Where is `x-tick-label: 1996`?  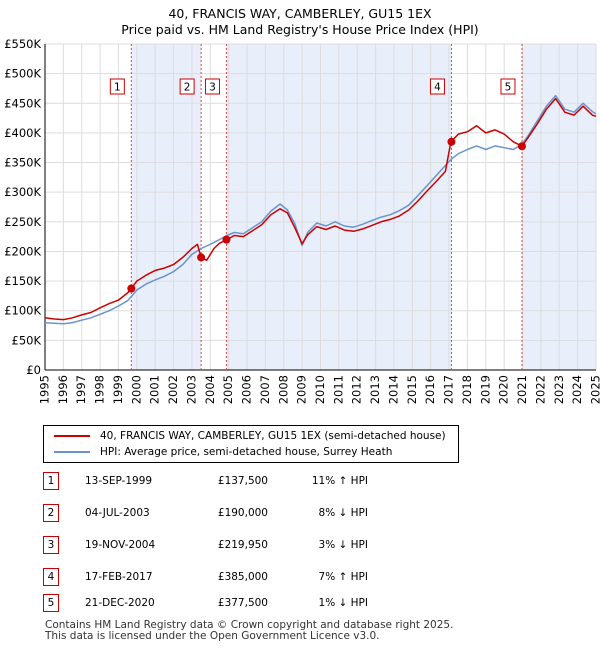
x-tick-label: 1996 is located at coordinates (63, 389).